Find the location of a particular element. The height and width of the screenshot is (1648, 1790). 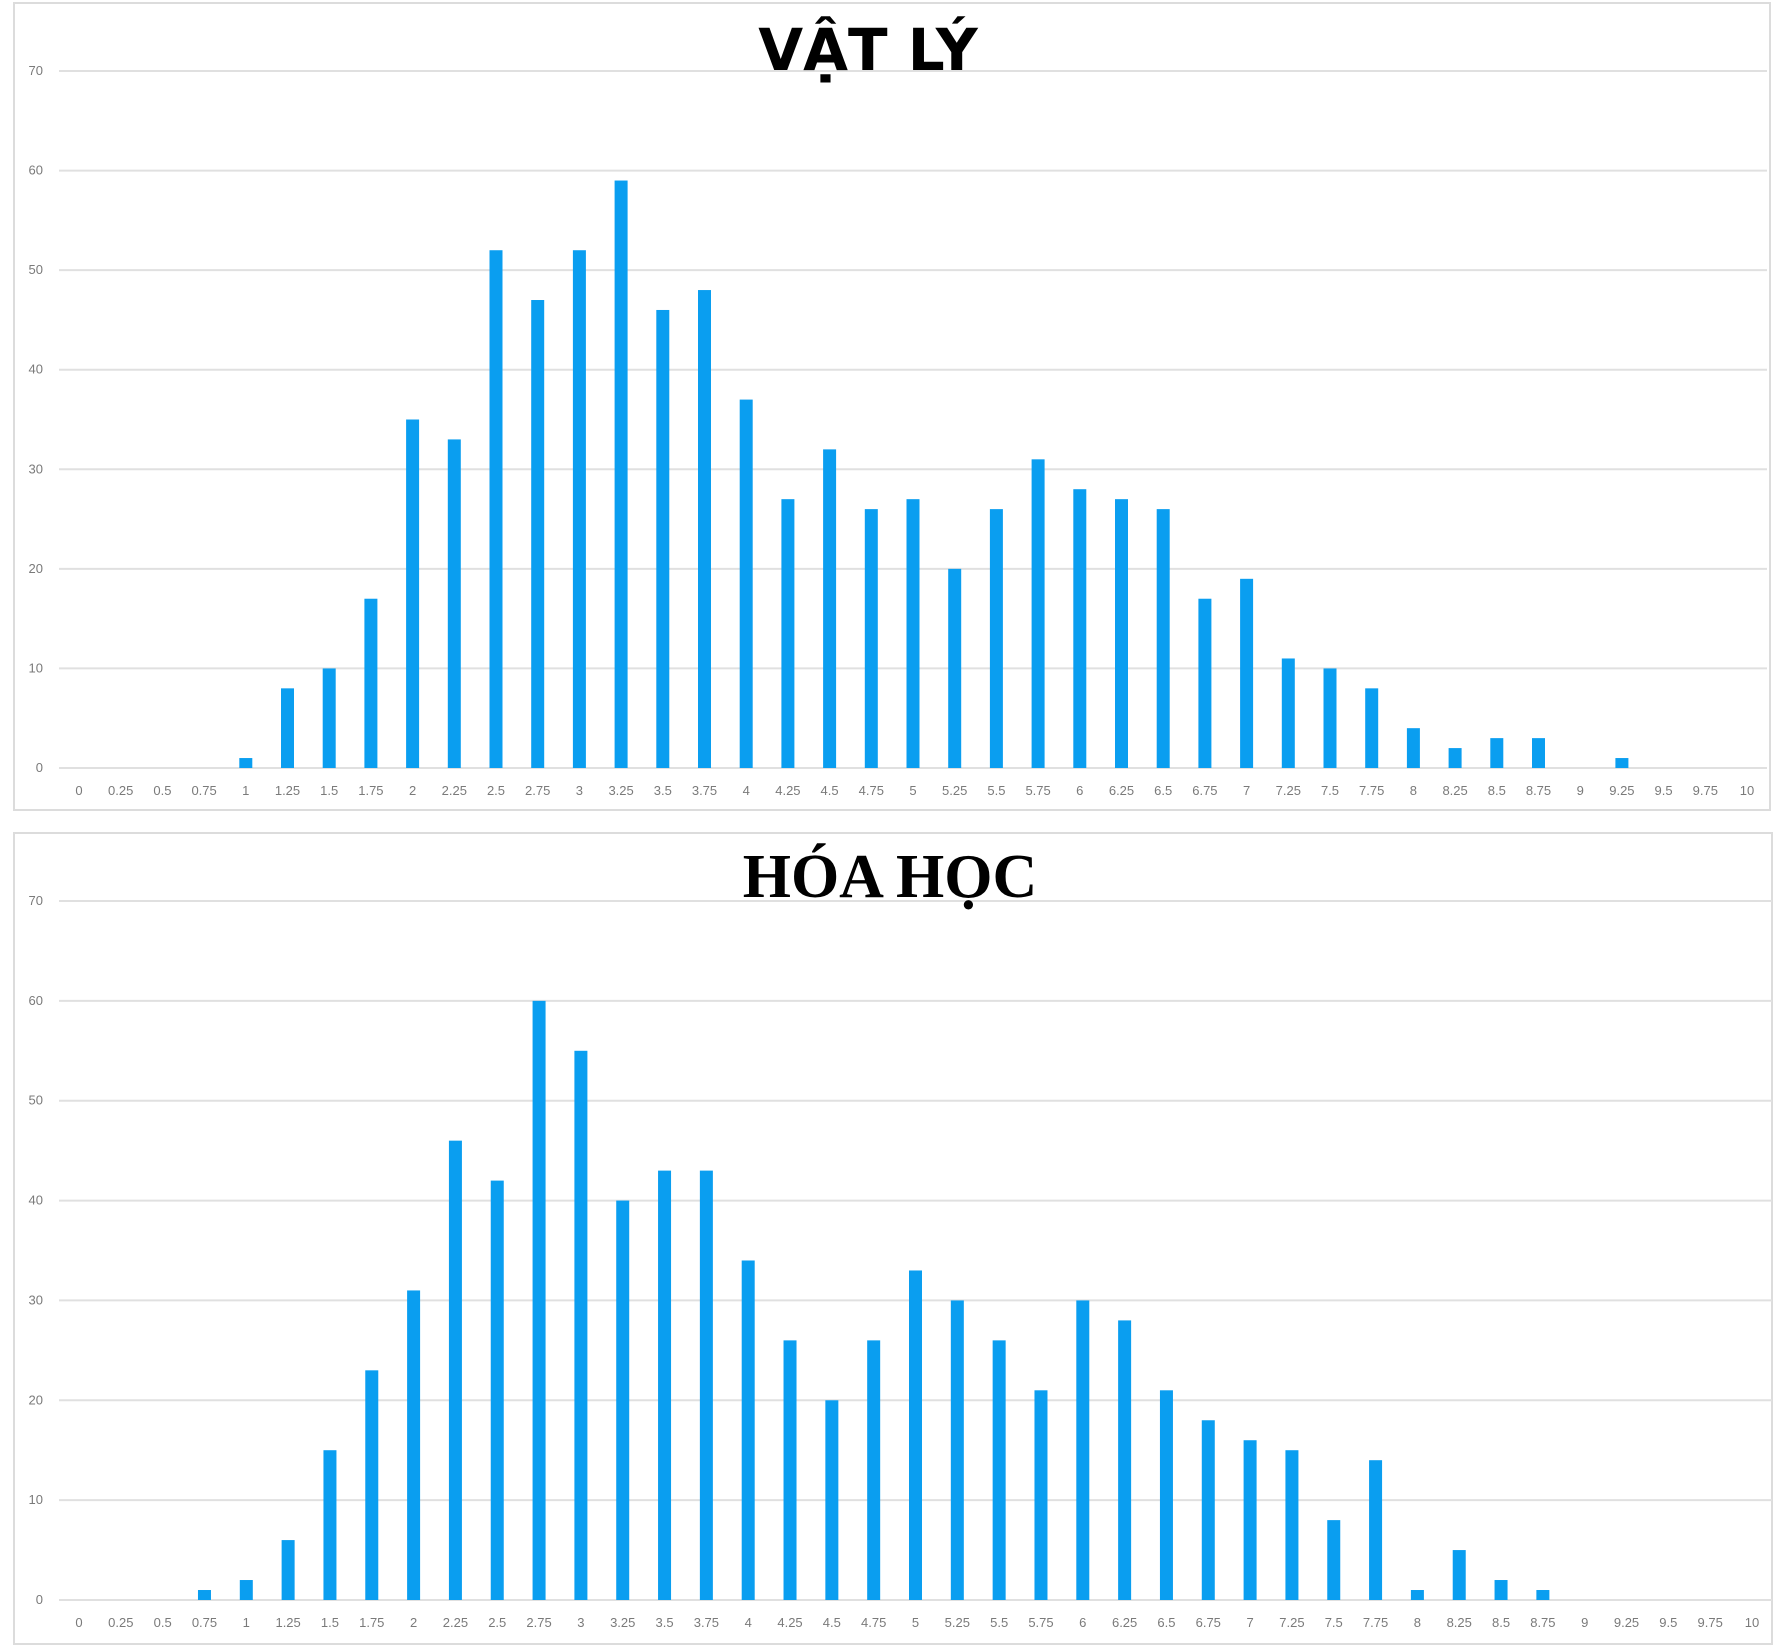

x-tick-label: 0.25 is located at coordinates (120, 1622).